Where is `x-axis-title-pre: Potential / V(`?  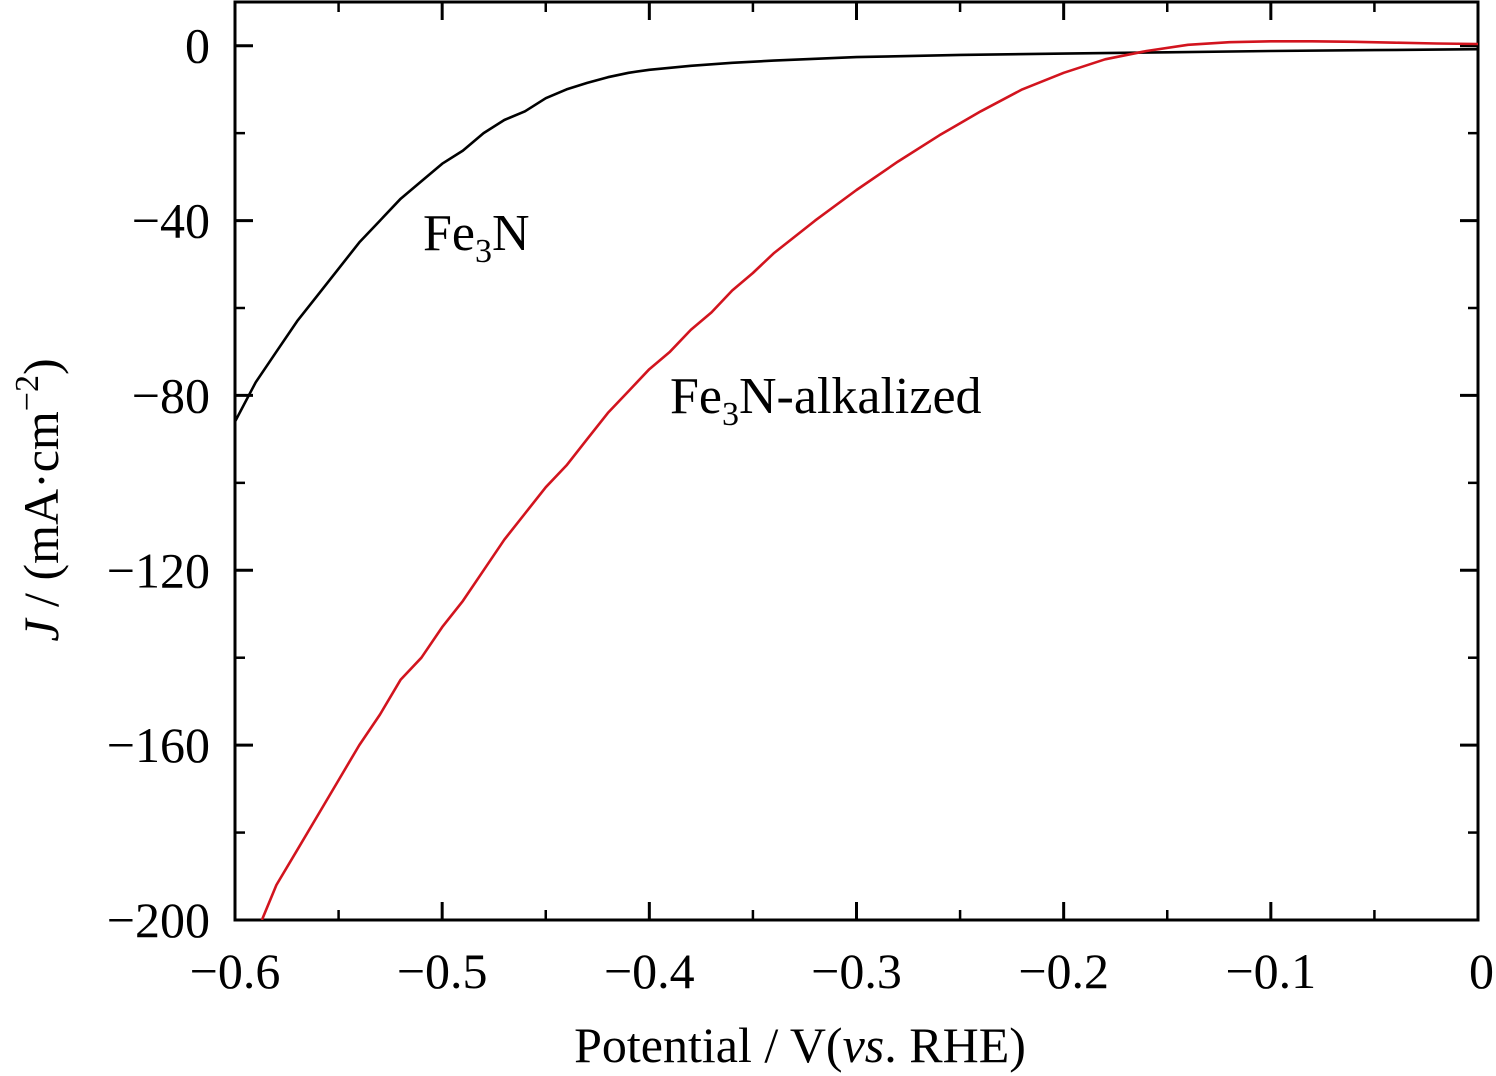
x-axis-title-pre: Potential / V( is located at coordinates (708, 1045).